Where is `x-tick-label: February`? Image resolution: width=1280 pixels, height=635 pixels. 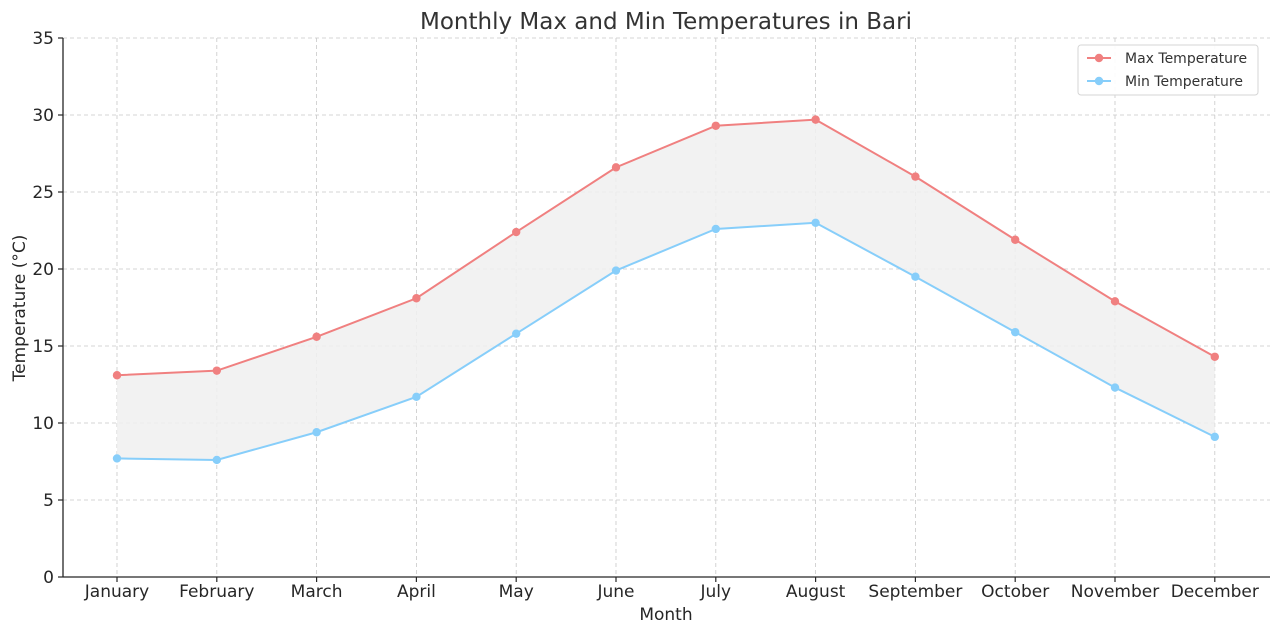
x-tick-label: February is located at coordinates (216, 592).